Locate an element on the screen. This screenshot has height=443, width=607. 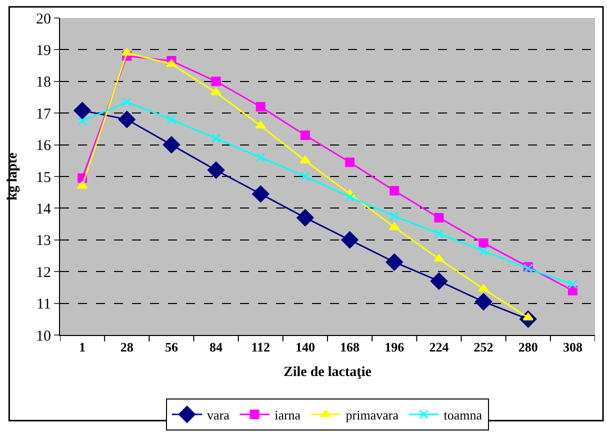
legend-label: vara is located at coordinates (218, 414).